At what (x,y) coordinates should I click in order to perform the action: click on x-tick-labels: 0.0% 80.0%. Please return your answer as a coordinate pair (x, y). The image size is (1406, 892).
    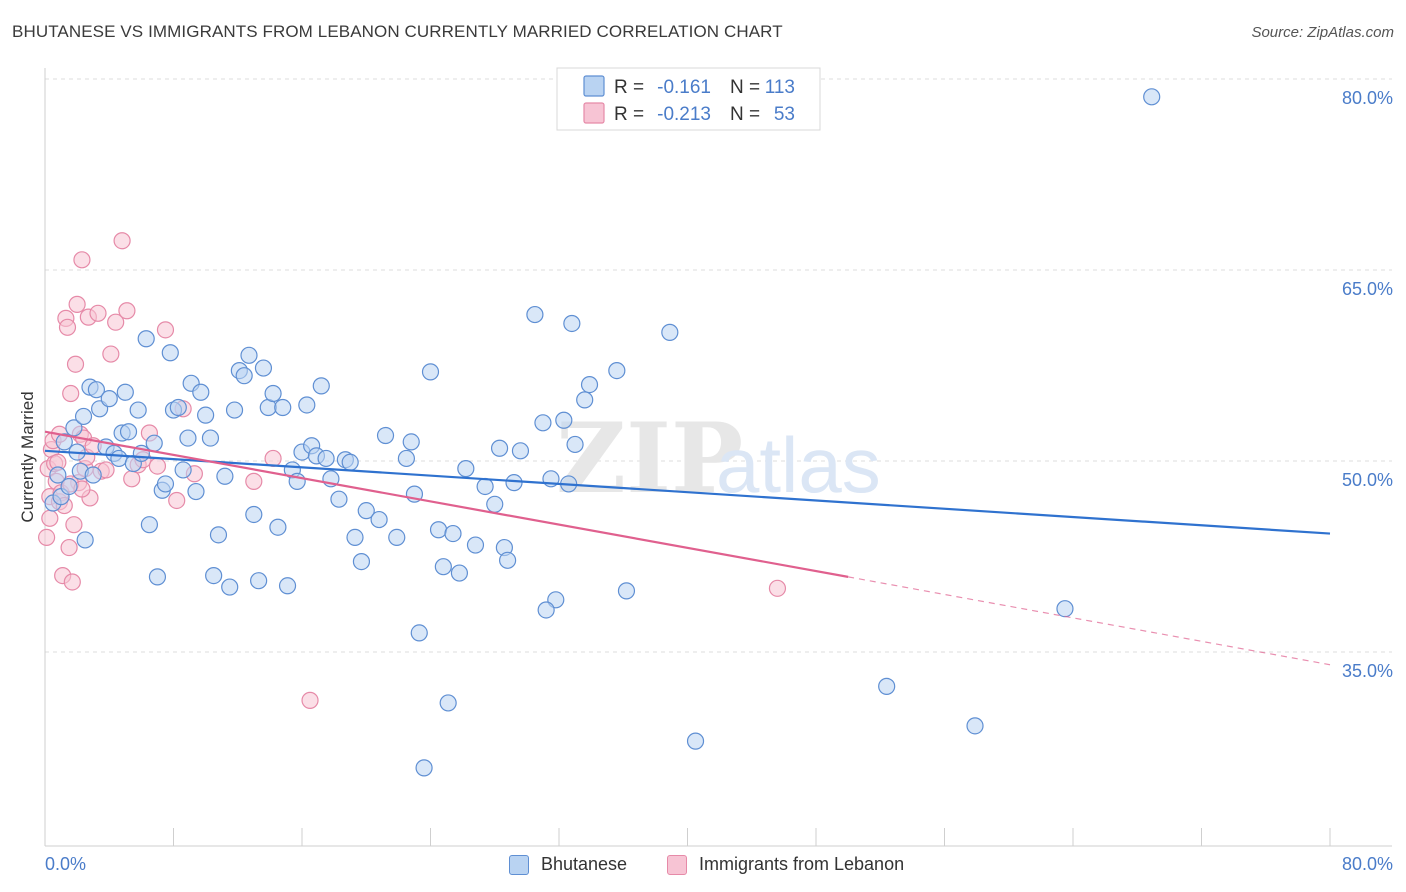
    Looking at the image, I should click on (719, 864).